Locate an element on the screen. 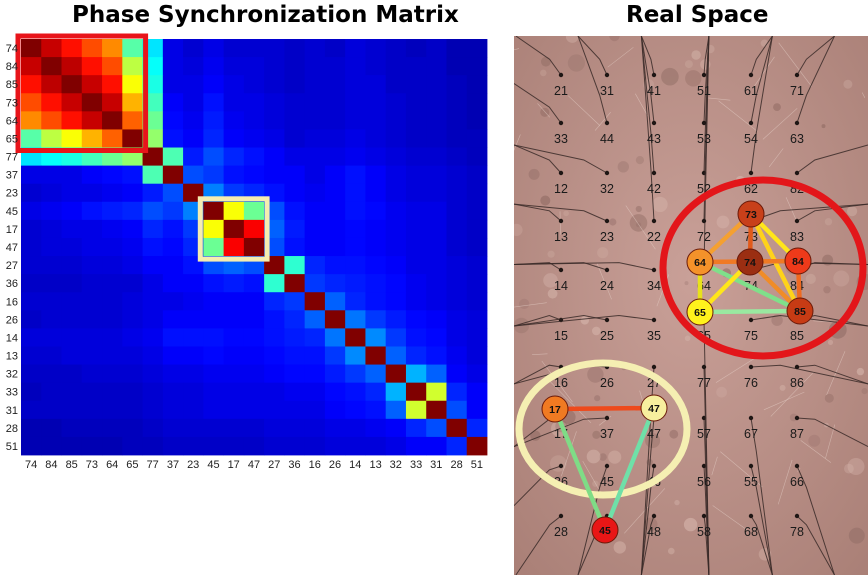 This screenshot has height=575, width=868. matrix-title: Phase Synchronization Matrix is located at coordinates (265, 15).